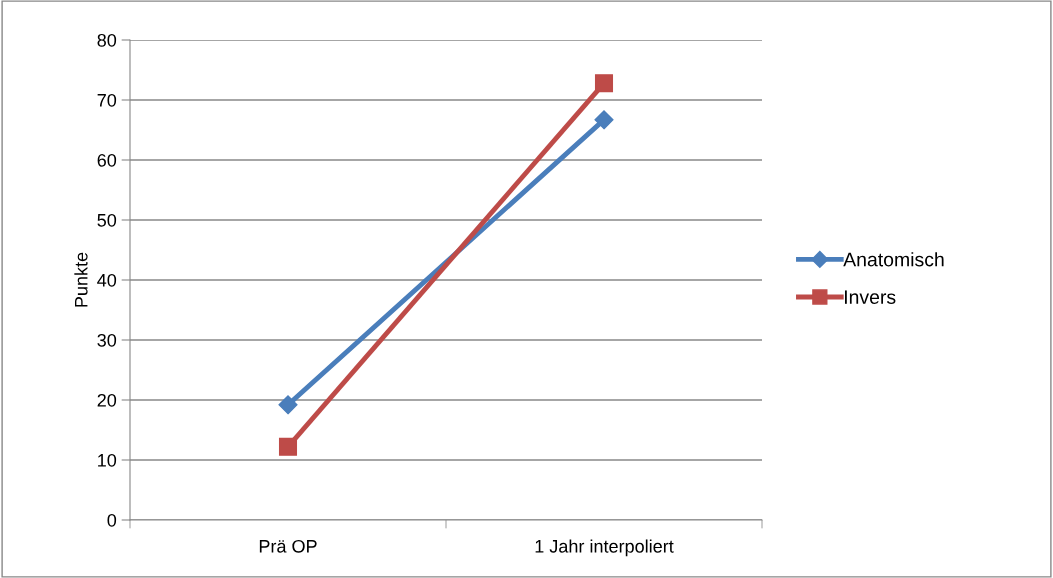 This screenshot has width=1053, height=578. Describe the element at coordinates (107, 400) in the screenshot. I see `y-tick-label: 20` at that location.